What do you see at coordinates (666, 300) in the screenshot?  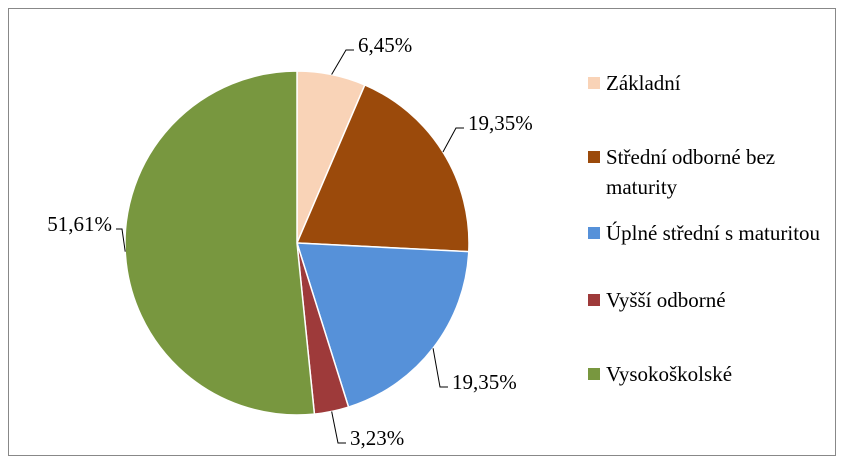 I see `legend-label: Vyšší odborné` at bounding box center [666, 300].